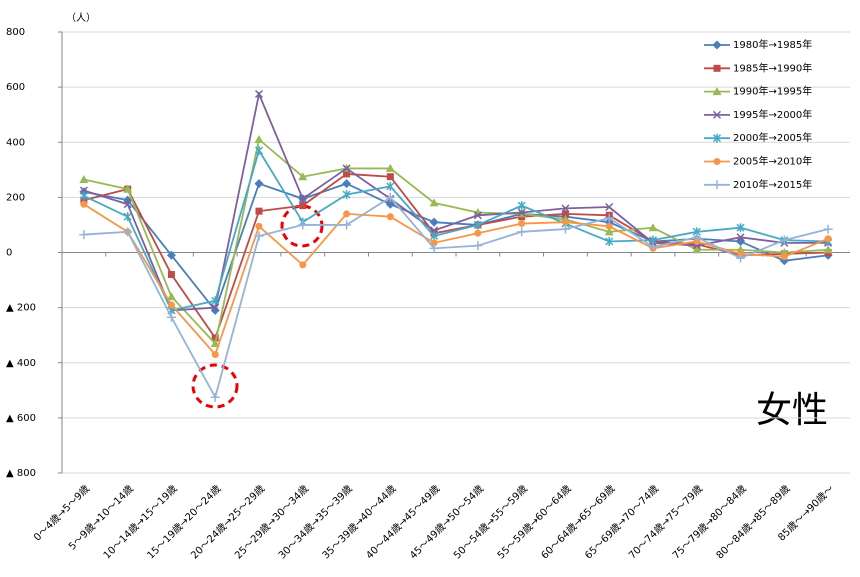 The height and width of the screenshot is (577, 860). Describe the element at coordinates (228, 522) in the screenshot. I see `x-tick-label: 20～24歳→25～29歳` at that location.